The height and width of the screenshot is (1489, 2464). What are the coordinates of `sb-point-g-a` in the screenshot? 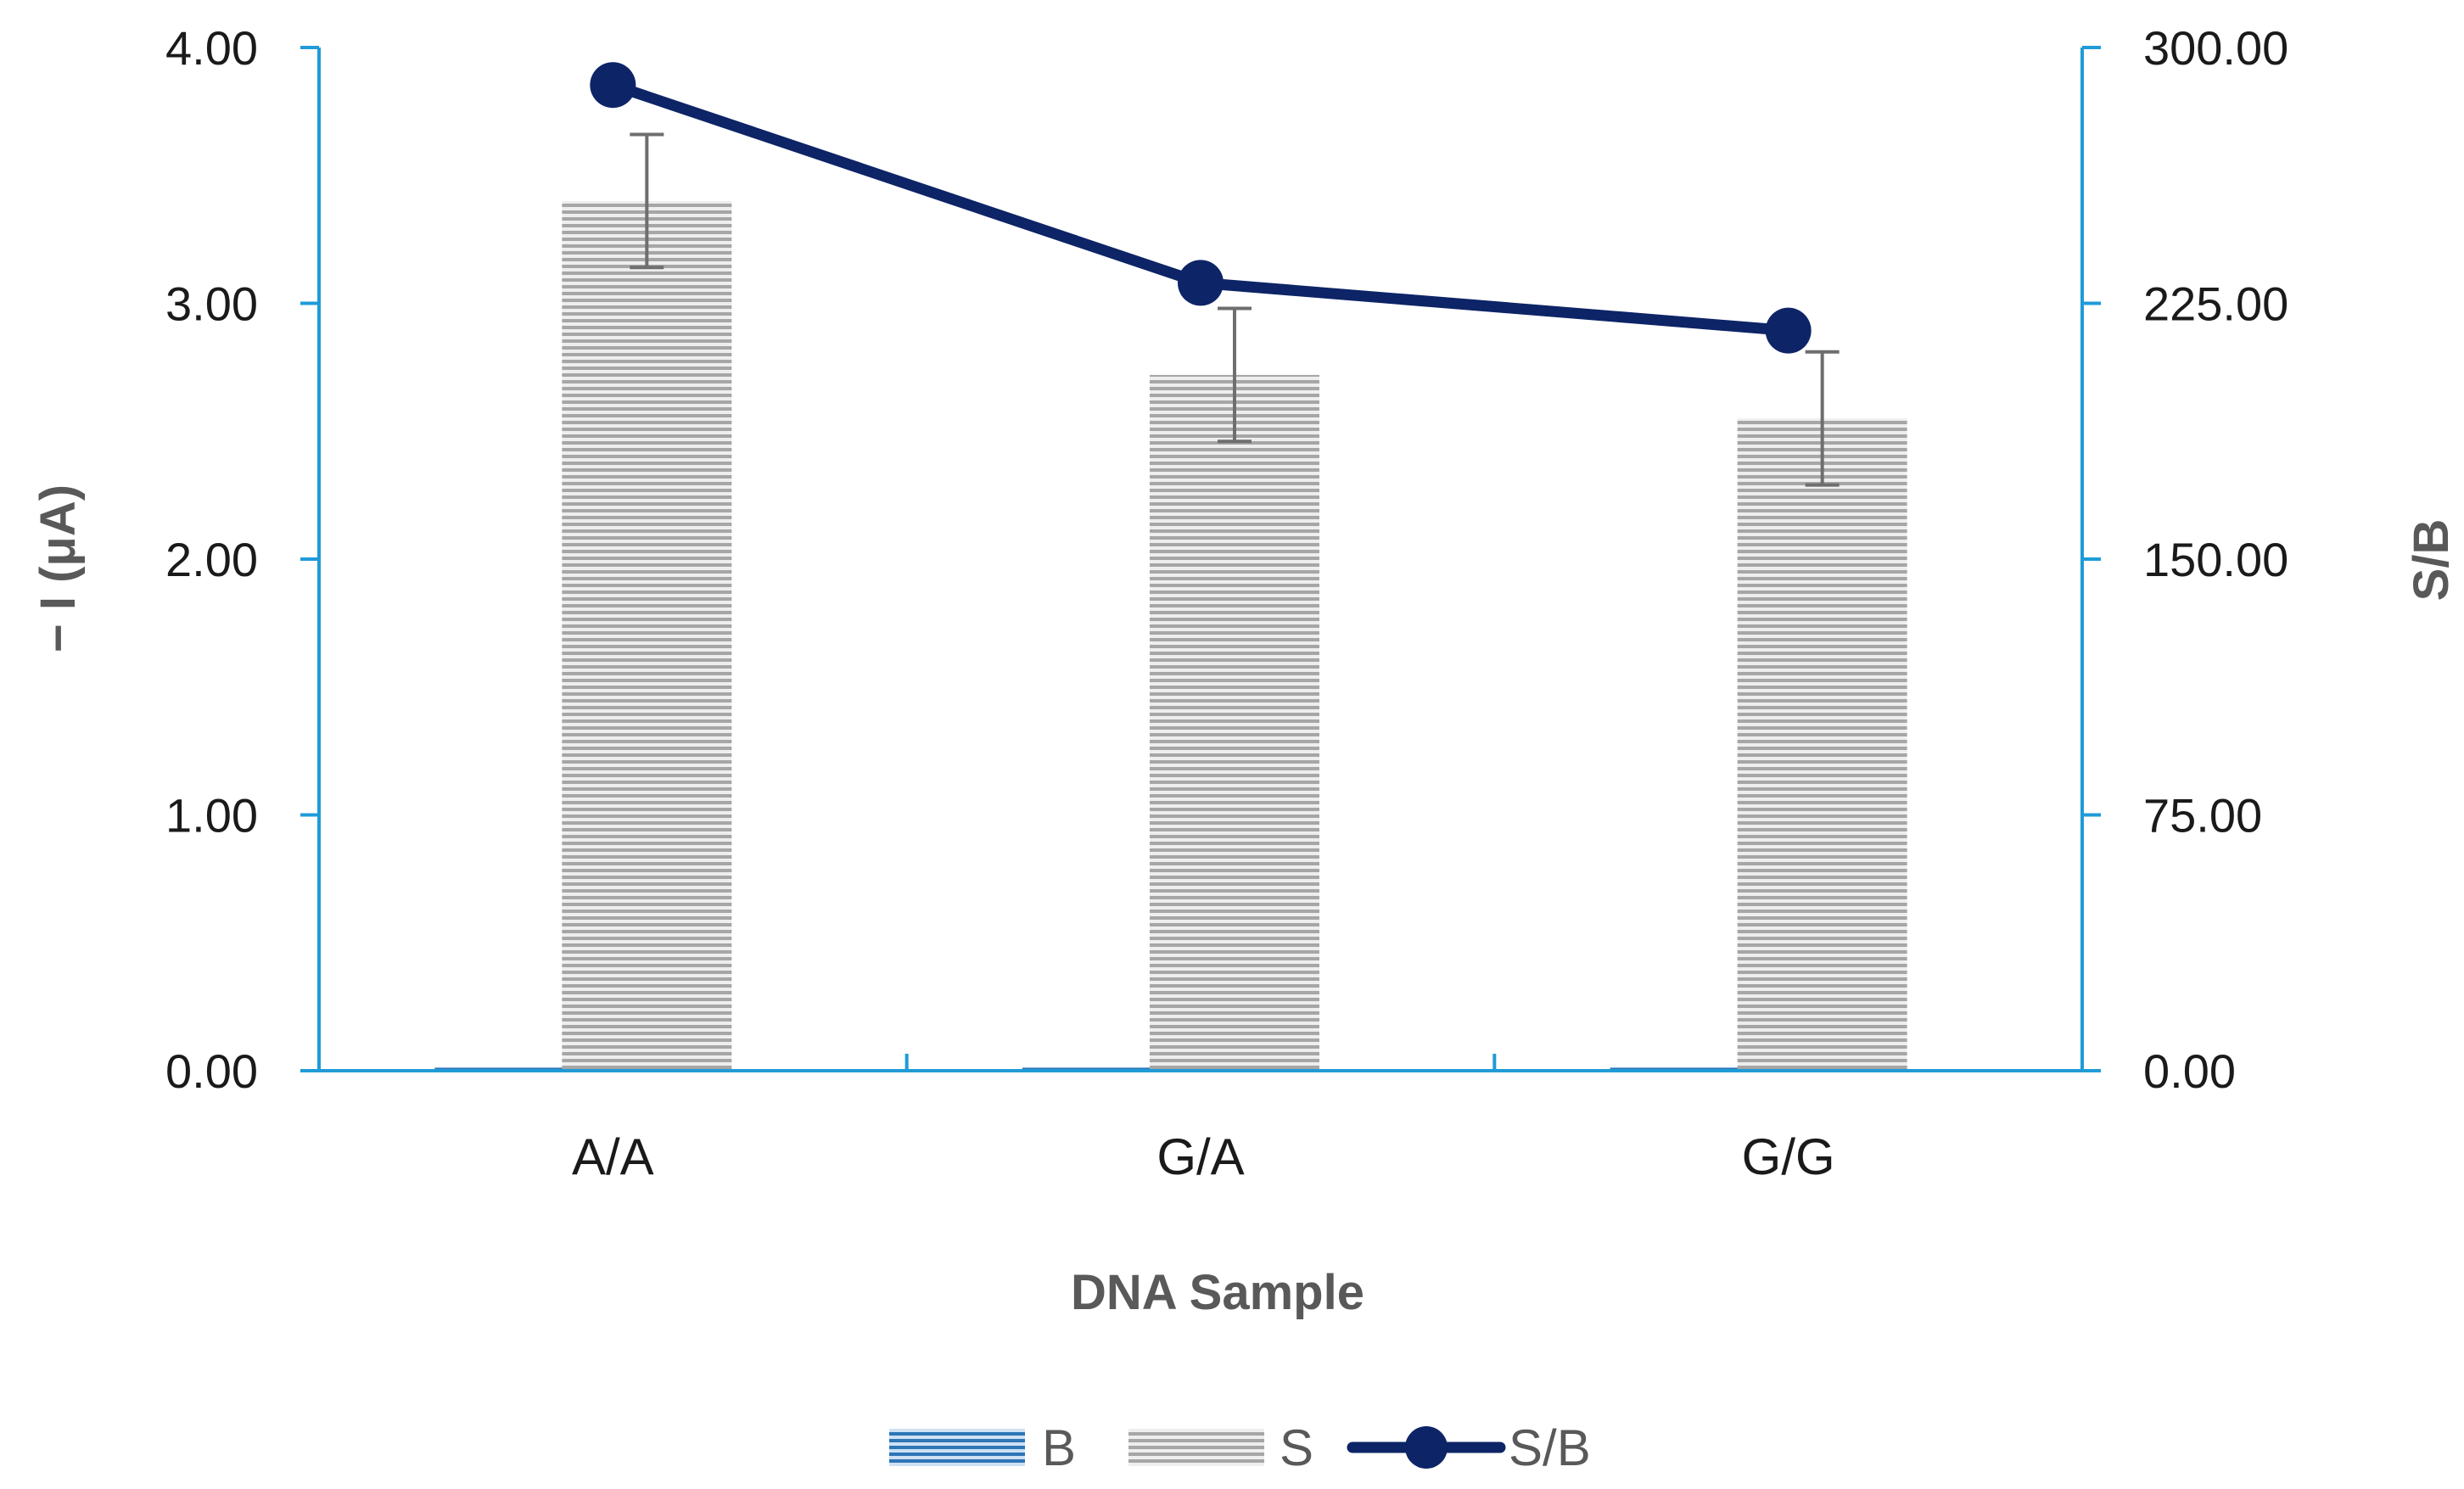 It's located at (1201, 283).